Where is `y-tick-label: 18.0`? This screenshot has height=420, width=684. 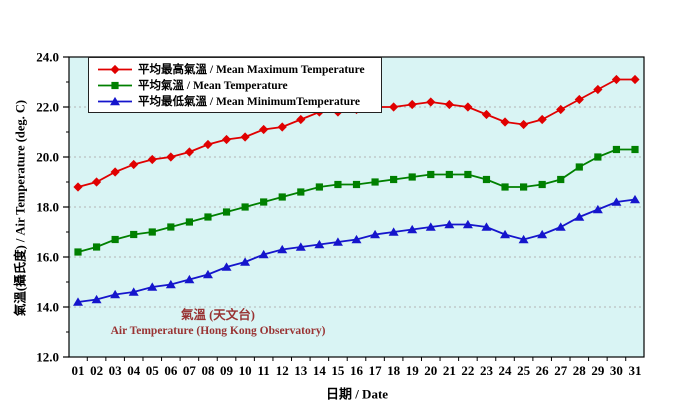 y-tick-label: 18.0 is located at coordinates (47, 207).